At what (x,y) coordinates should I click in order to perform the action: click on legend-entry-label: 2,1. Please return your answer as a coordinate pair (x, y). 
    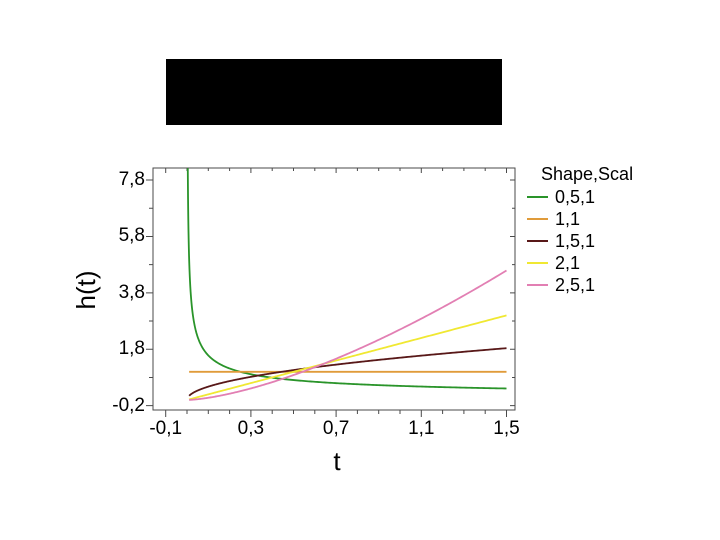
    Looking at the image, I should click on (568, 263).